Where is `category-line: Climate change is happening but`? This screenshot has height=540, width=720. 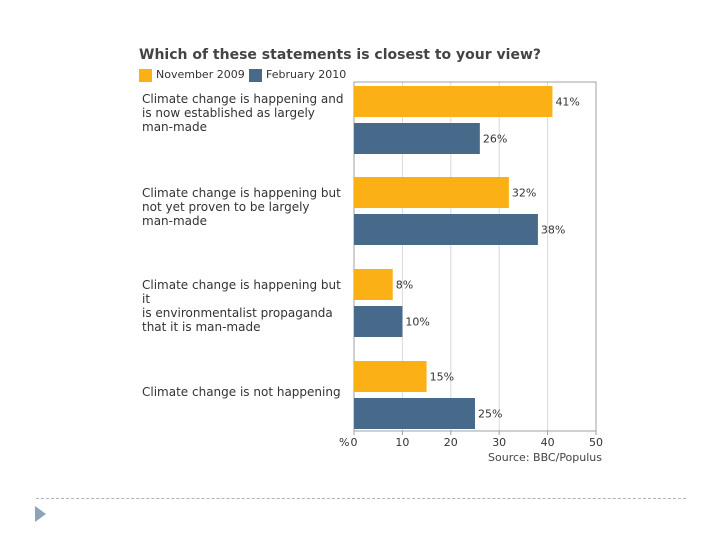 category-line: Climate change is happening but is located at coordinates (241, 193).